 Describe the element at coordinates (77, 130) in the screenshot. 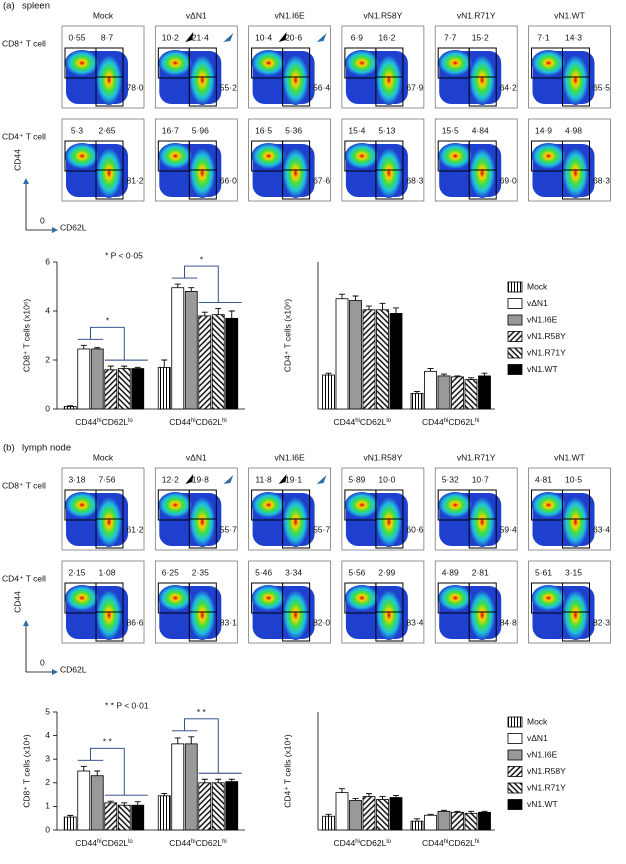

I see `gate-value: 5·3` at that location.